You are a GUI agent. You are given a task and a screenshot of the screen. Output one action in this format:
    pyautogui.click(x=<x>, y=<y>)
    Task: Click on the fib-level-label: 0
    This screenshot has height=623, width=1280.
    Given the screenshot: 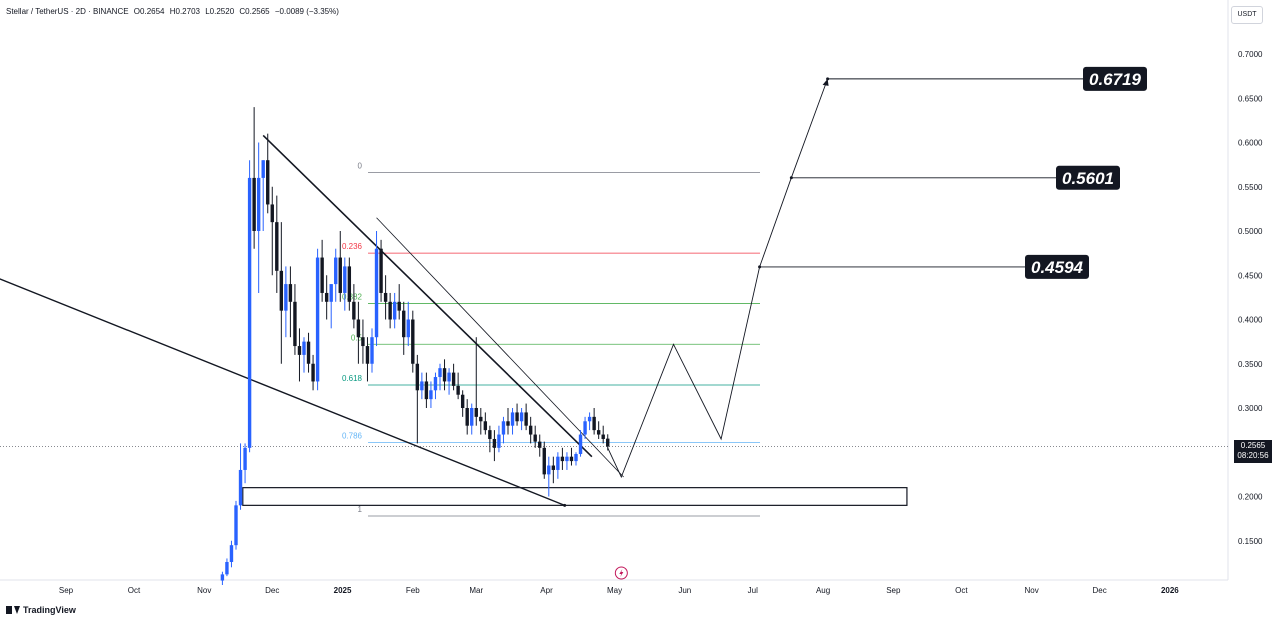 What is the action you would take?
    pyautogui.click(x=360, y=166)
    